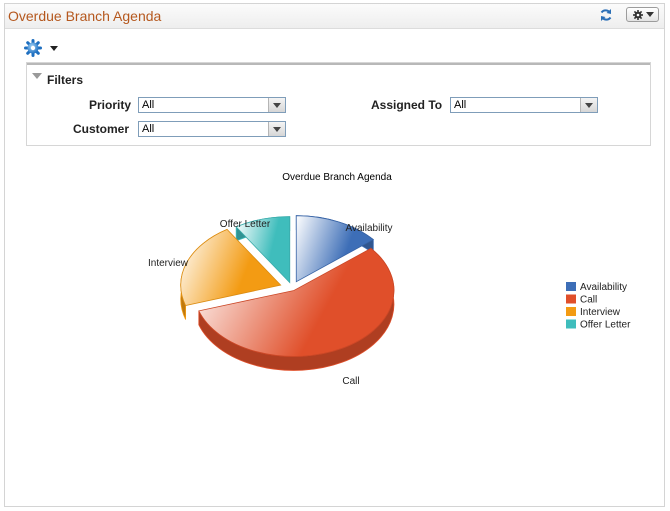 The width and height of the screenshot is (670, 511). I want to click on filters-divider, so click(338, 64).